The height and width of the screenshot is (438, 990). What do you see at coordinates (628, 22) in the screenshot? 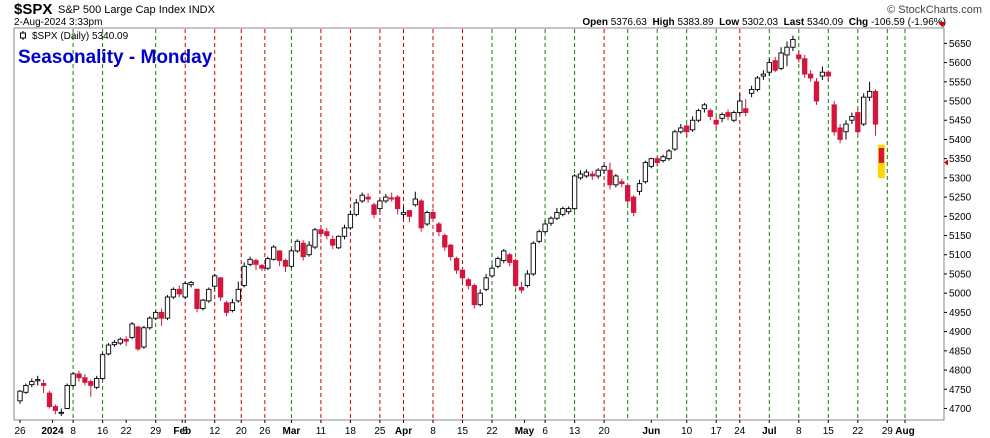
I see `open-value: 5376.63` at bounding box center [628, 22].